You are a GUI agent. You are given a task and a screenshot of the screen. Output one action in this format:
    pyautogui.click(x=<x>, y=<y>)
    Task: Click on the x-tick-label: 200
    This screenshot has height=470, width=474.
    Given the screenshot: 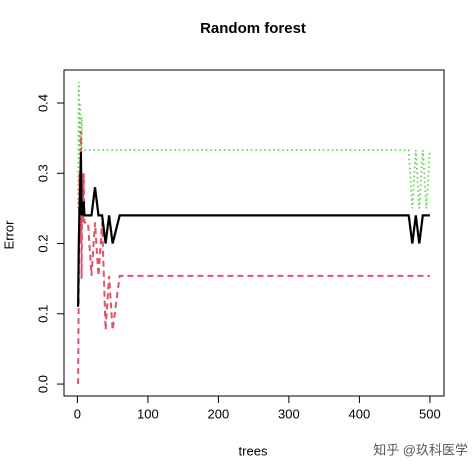 What is the action you would take?
    pyautogui.click(x=219, y=413)
    